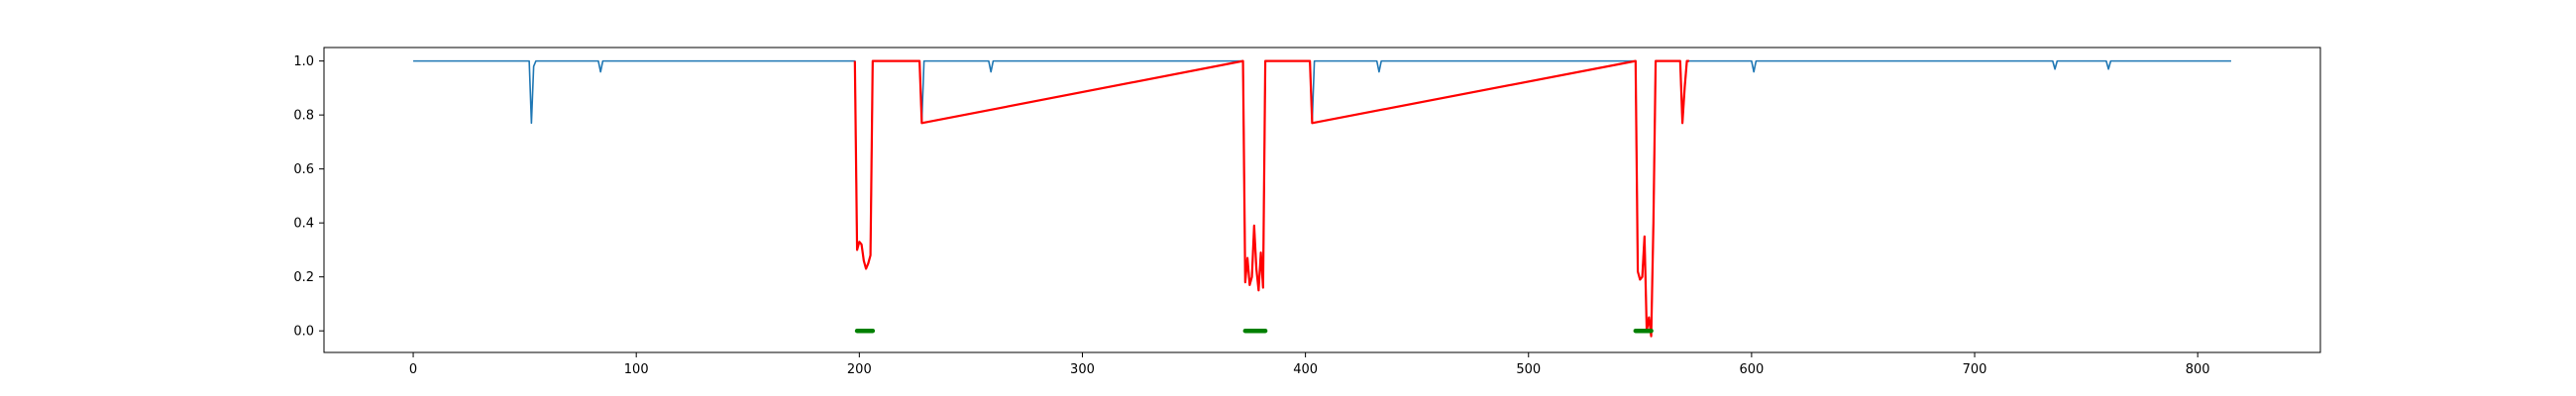 This screenshot has height=396, width=2576. What do you see at coordinates (1975, 370) in the screenshot?
I see `x-tick-label: 700` at bounding box center [1975, 370].